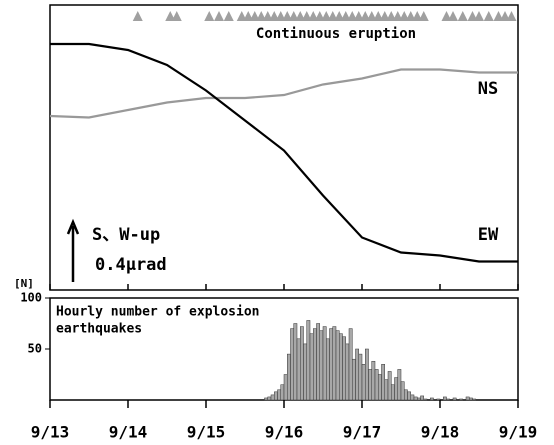 This screenshot has width=554, height=445. I want to click on y-tick-label: 100, so click(31, 298).